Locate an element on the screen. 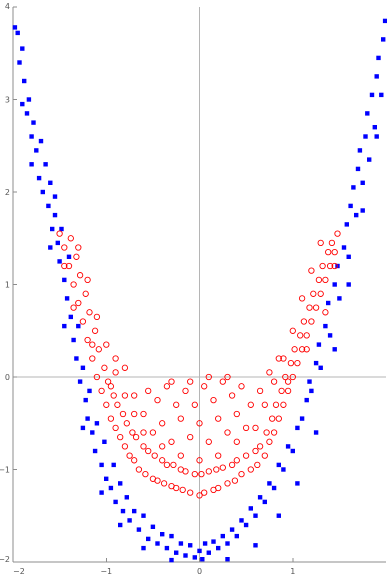 The image size is (387, 579). y-tick-label: 3 is located at coordinates (7, 100).